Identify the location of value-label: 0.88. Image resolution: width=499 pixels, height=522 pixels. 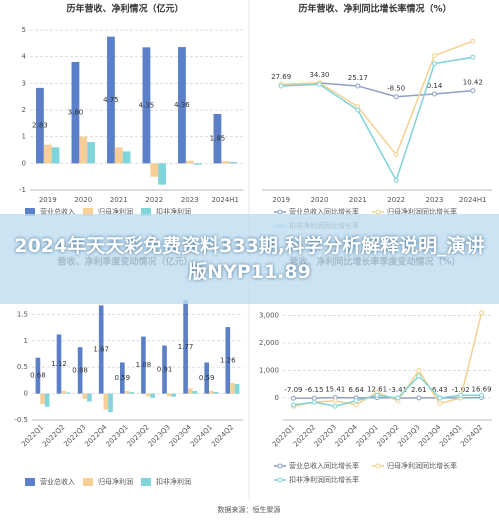
(80, 370).